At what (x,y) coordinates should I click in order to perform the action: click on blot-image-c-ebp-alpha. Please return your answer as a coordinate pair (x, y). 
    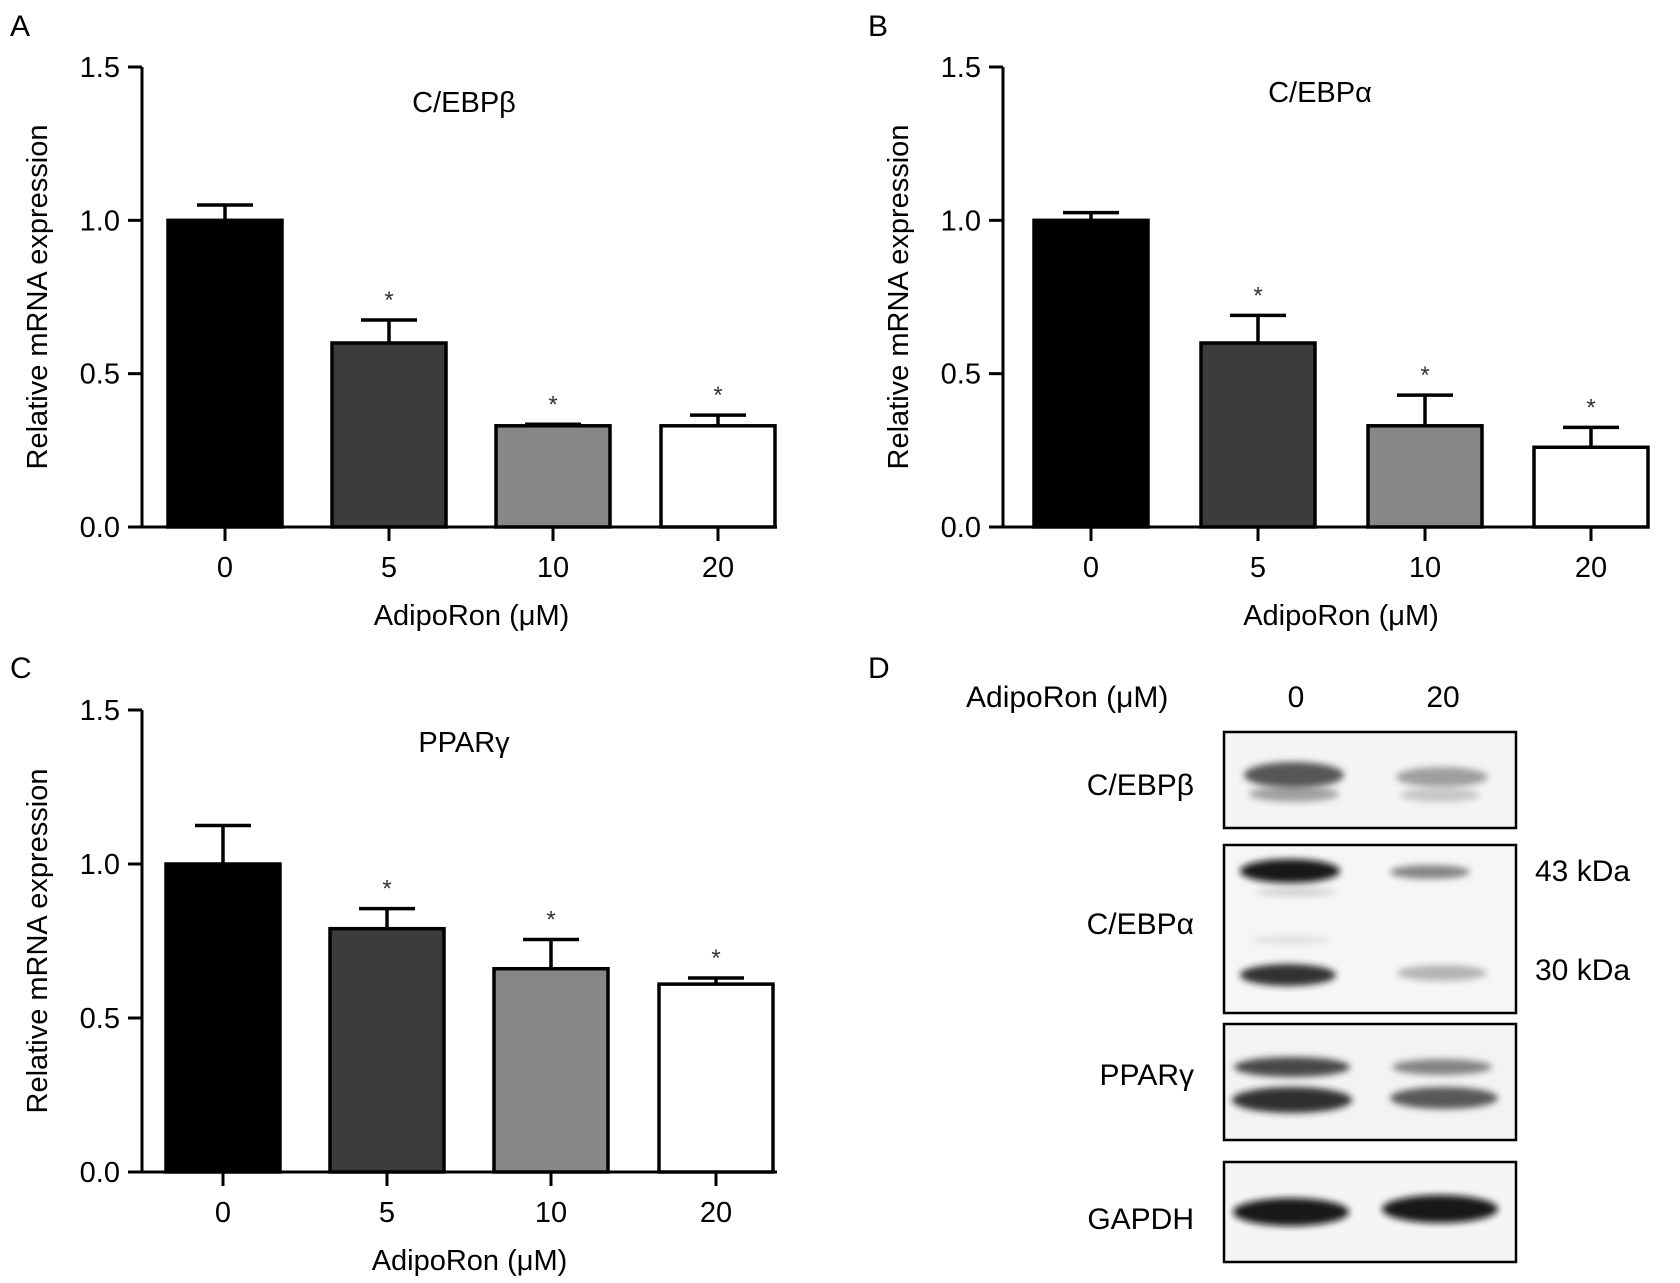
    Looking at the image, I should click on (1370, 929).